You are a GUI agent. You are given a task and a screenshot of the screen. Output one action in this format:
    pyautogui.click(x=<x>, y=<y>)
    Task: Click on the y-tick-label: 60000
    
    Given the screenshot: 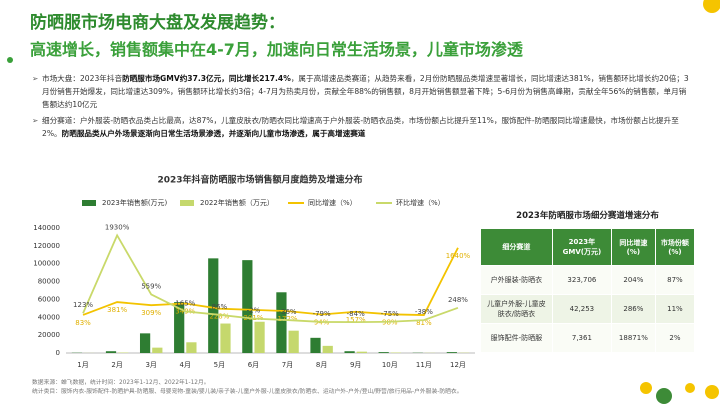 What is the action you would take?
    pyautogui.click(x=49, y=299)
    